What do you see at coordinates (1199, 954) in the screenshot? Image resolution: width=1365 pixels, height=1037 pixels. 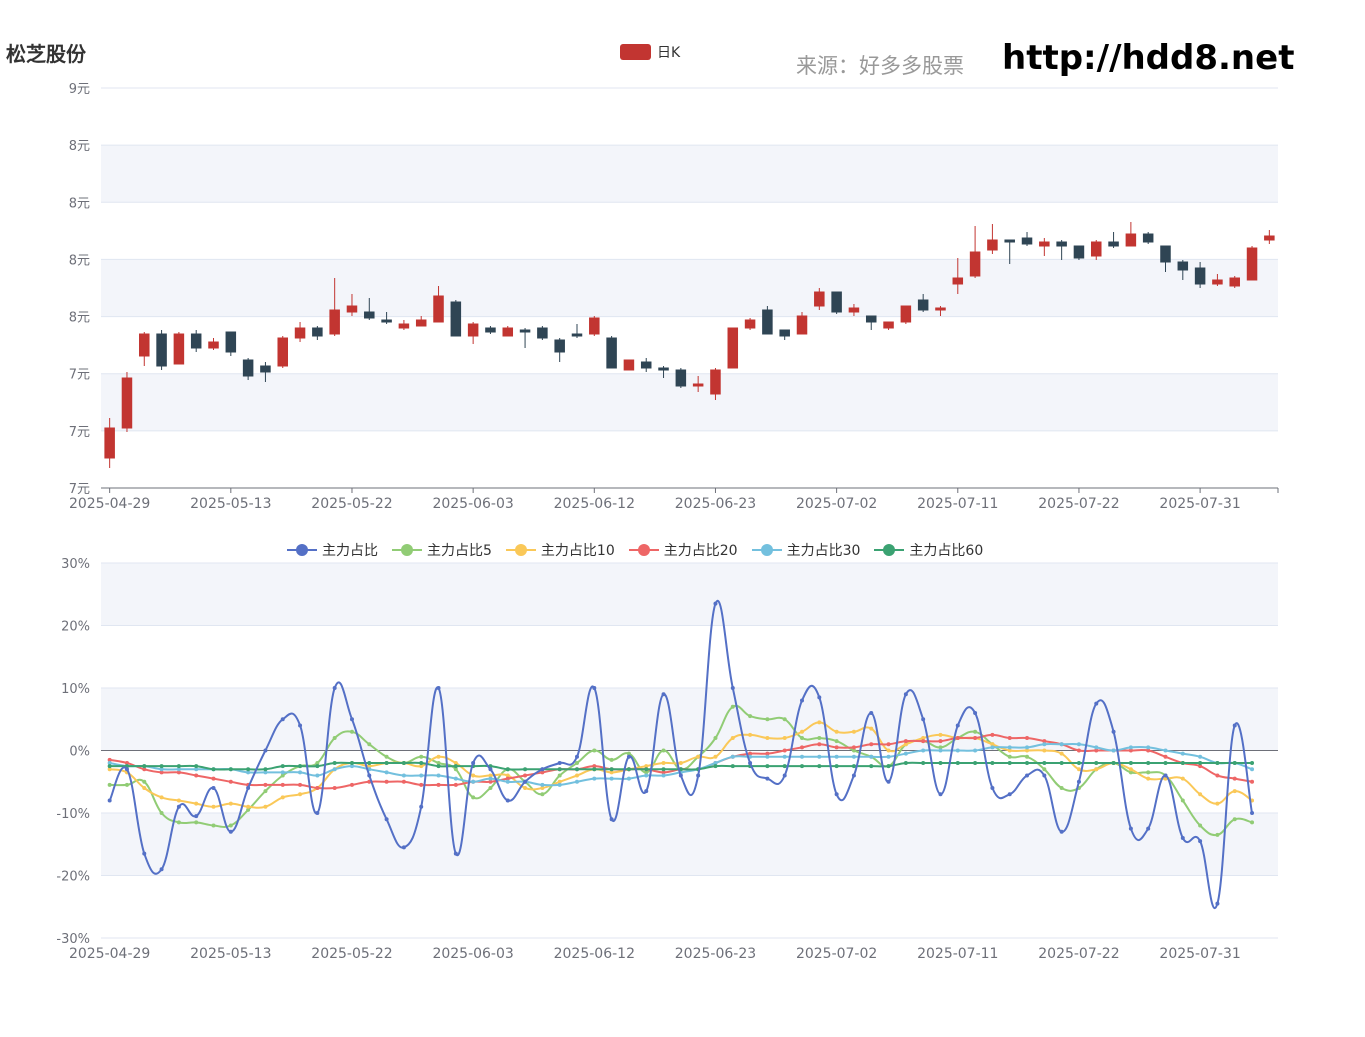 I see `line-x-tick-label: 2025-07-31` at bounding box center [1199, 954].